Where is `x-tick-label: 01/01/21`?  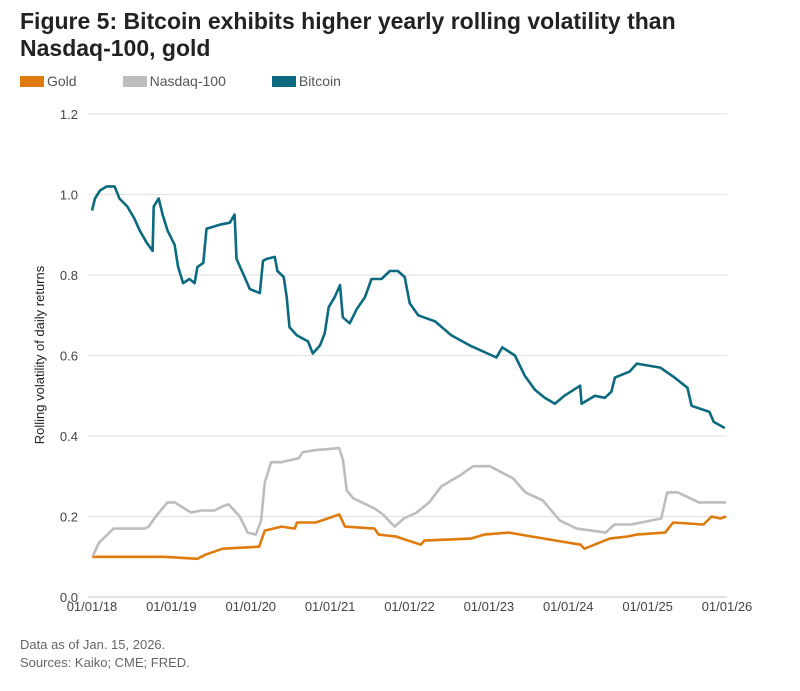 x-tick-label: 01/01/21 is located at coordinates (330, 606).